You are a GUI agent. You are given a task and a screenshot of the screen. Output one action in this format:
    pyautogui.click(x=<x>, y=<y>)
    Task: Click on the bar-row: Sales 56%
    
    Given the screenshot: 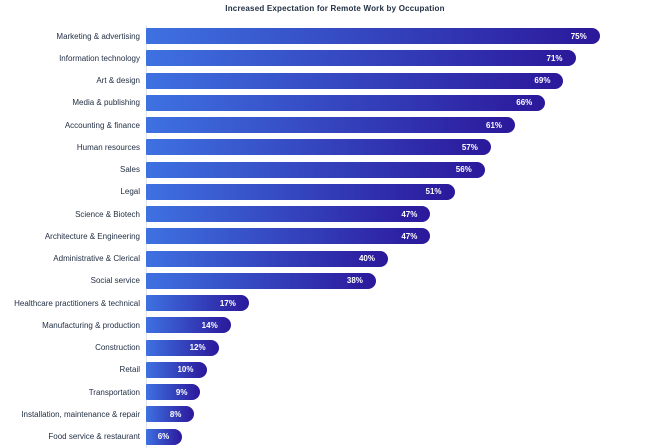 What is the action you would take?
    pyautogui.click(x=335, y=170)
    